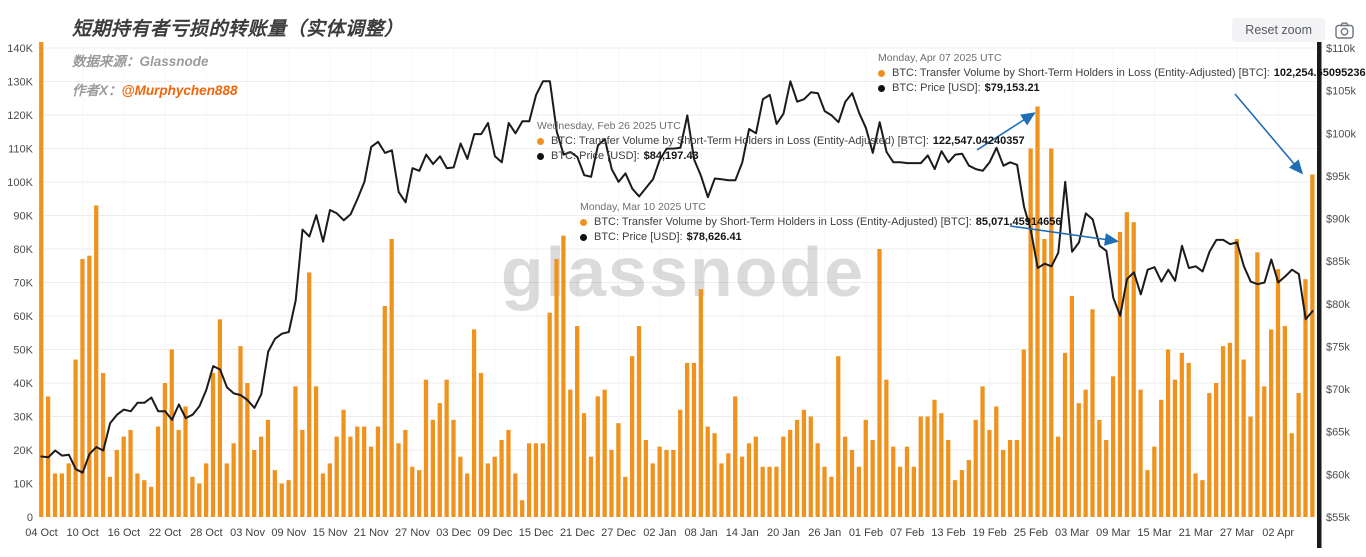 The image size is (1366, 557). Describe the element at coordinates (1344, 30) in the screenshot. I see `camera-button` at that location.